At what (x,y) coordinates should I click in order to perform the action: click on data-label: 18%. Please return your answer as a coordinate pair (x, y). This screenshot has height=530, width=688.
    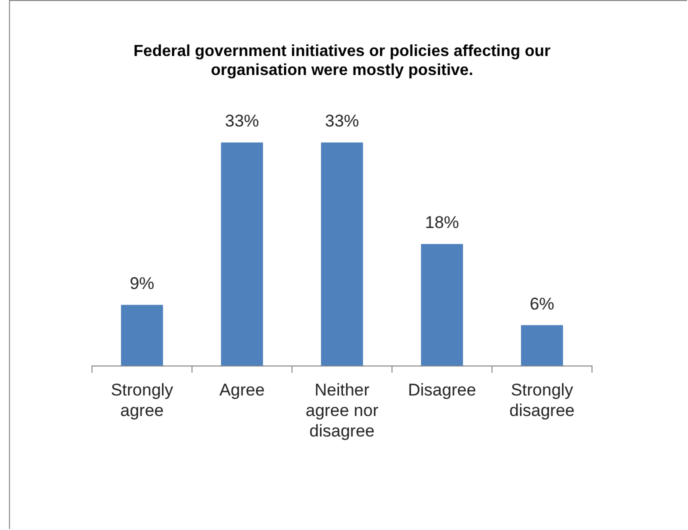
    Looking at the image, I should click on (442, 222).